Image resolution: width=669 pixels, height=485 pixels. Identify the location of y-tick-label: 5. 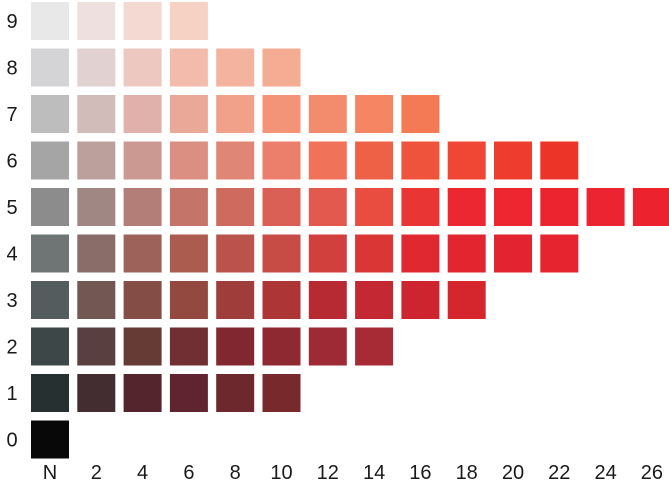
(11, 208).